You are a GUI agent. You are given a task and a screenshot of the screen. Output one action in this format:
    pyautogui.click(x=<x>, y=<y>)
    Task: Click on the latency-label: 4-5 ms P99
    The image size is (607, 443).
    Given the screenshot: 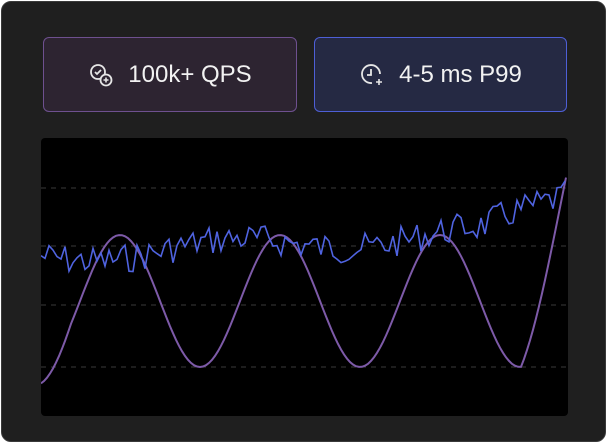 What is the action you would take?
    pyautogui.click(x=460, y=74)
    